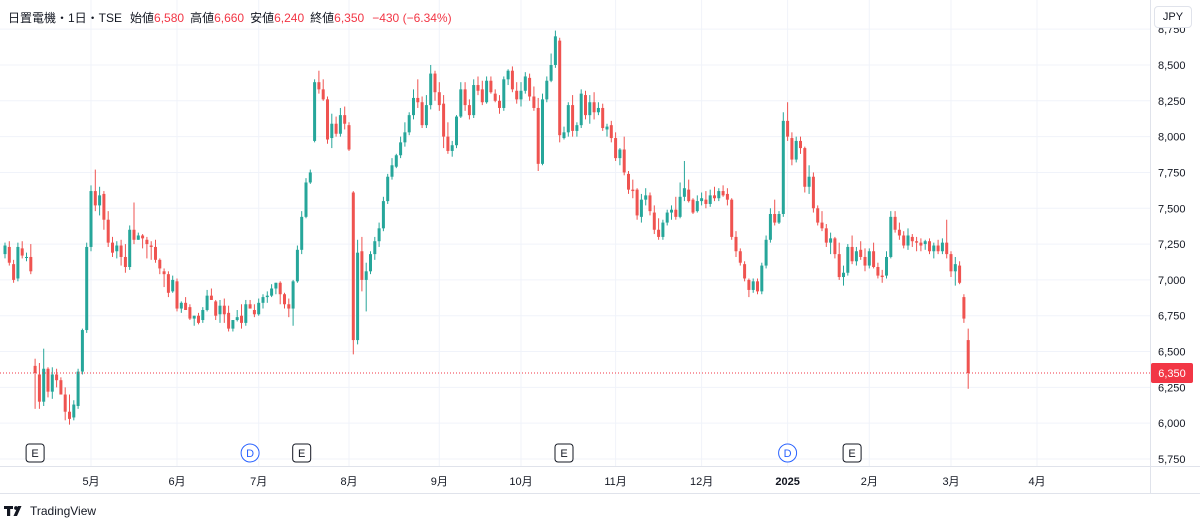  Describe the element at coordinates (1173, 17) in the screenshot. I see `currency-button: JPY` at that location.